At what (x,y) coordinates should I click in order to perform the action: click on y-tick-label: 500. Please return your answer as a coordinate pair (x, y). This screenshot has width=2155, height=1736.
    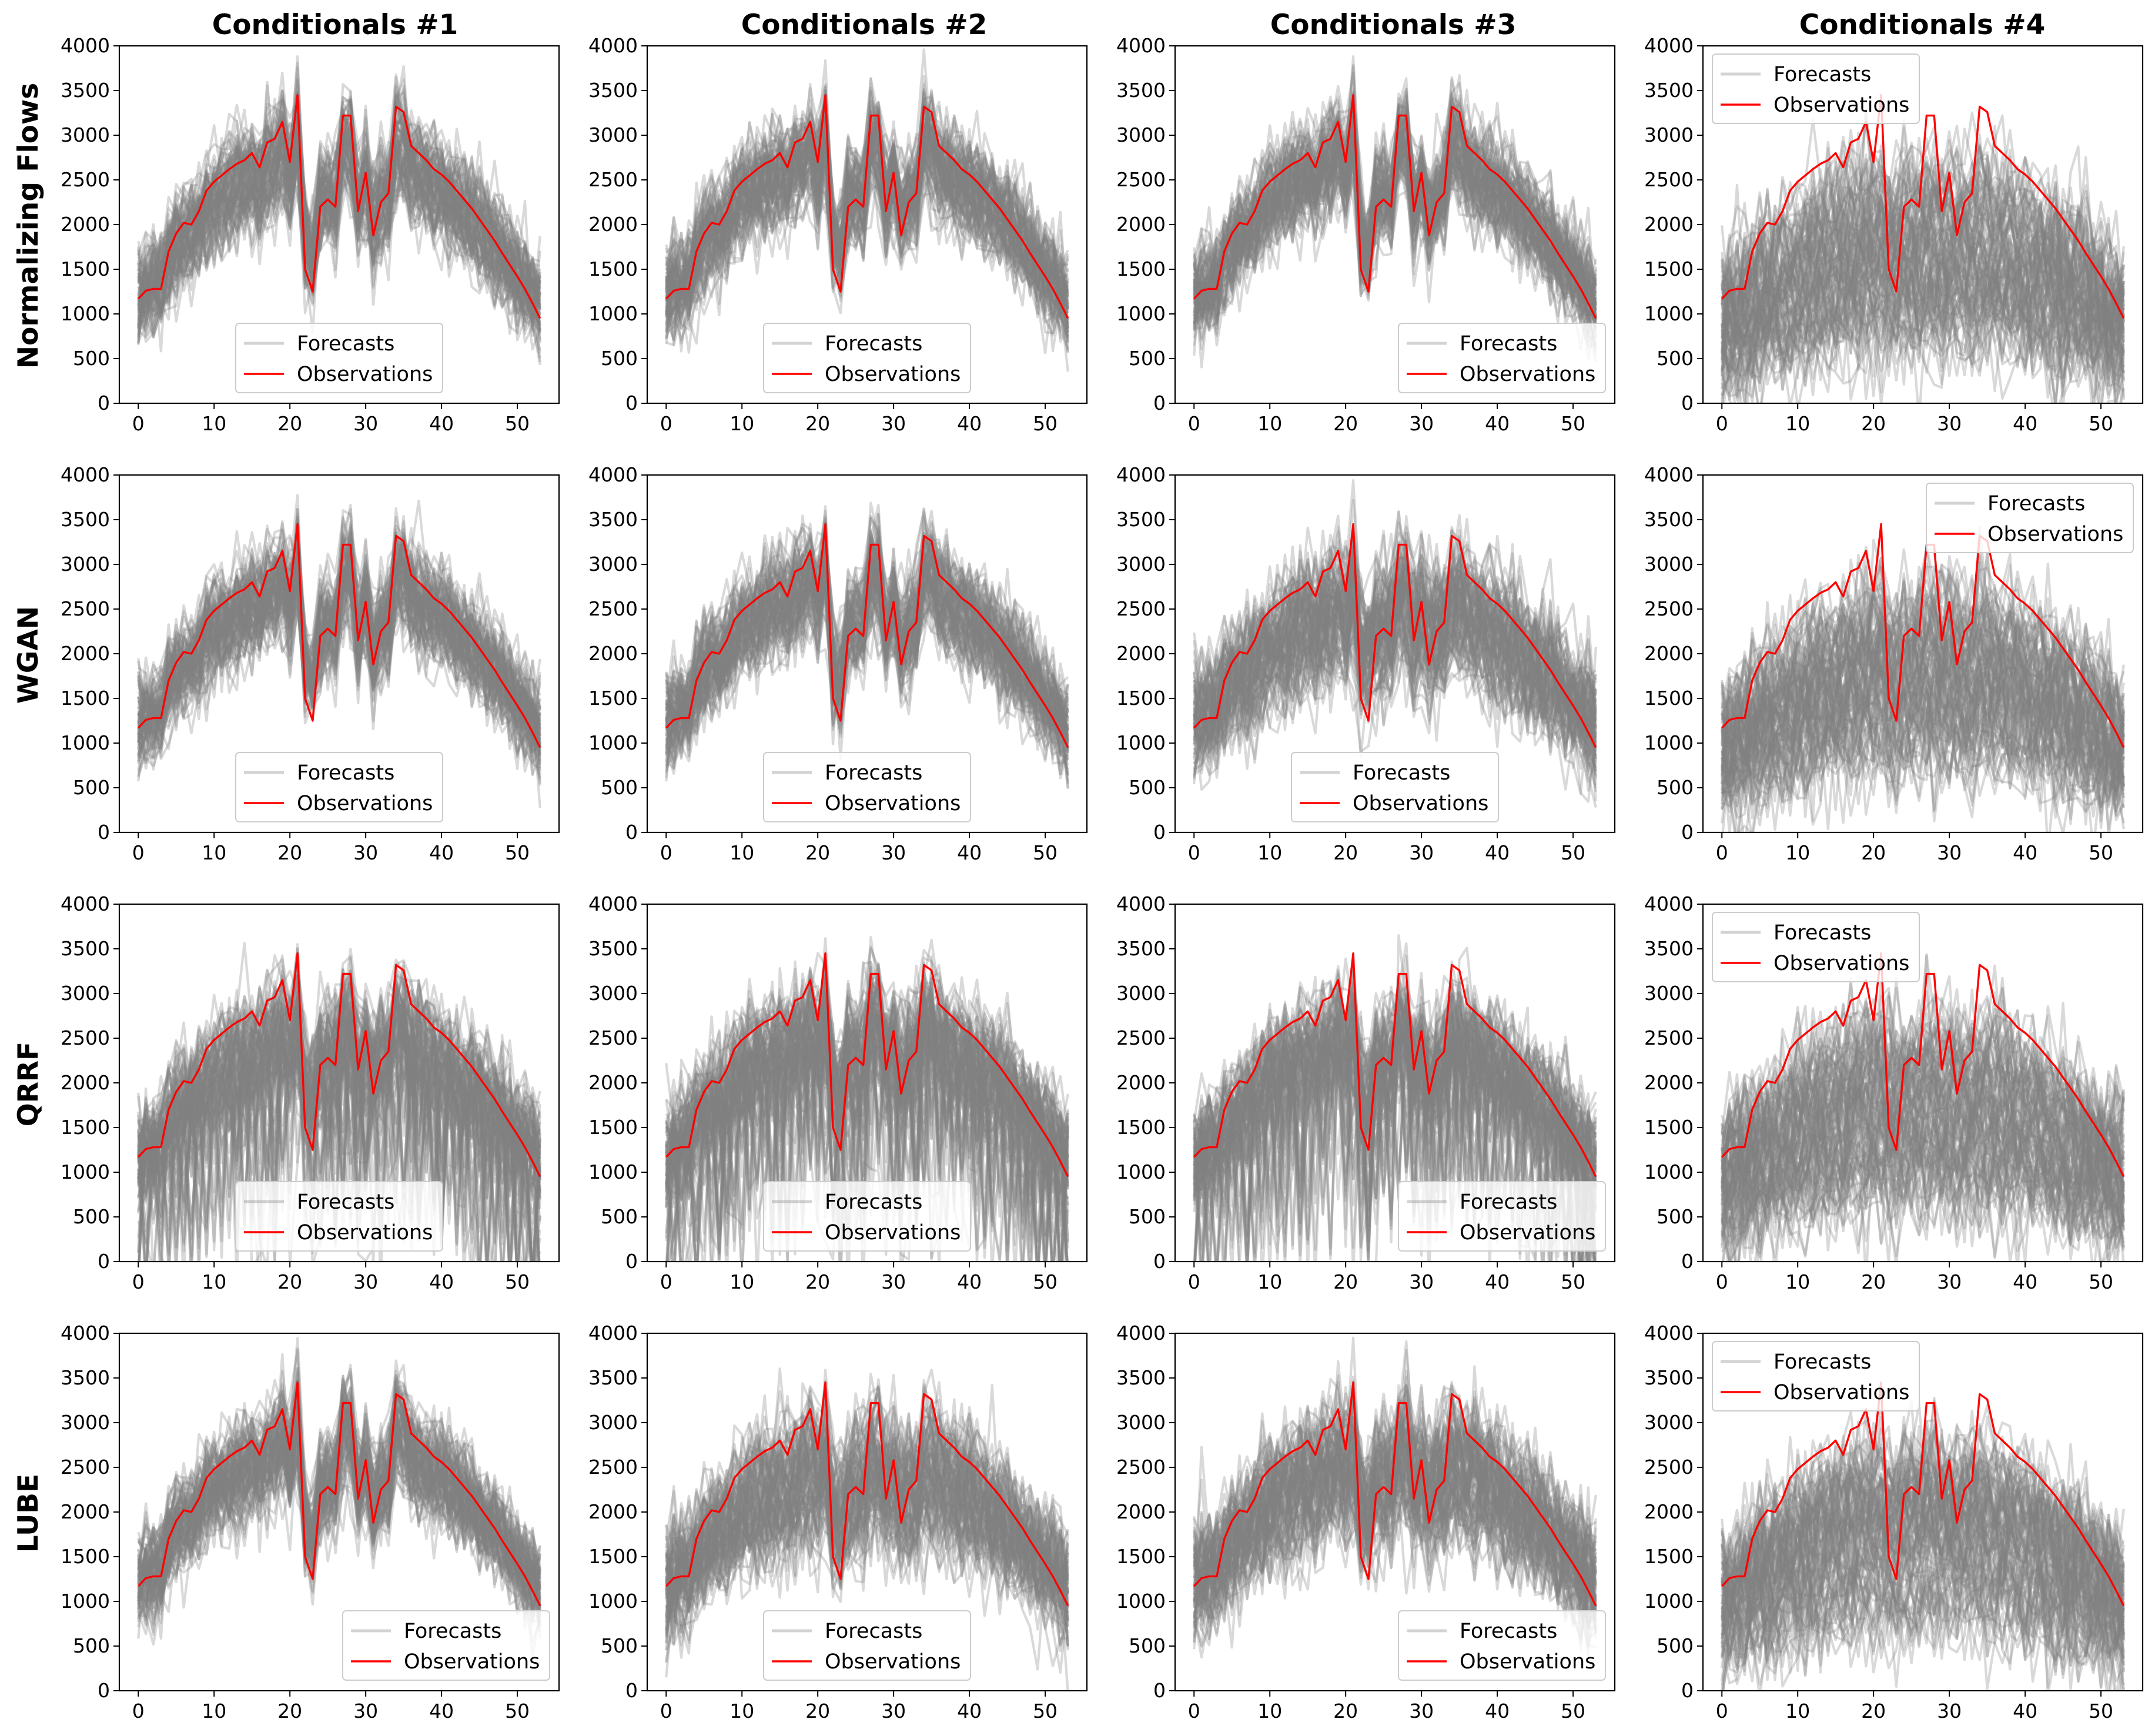
    Looking at the image, I should click on (91, 788).